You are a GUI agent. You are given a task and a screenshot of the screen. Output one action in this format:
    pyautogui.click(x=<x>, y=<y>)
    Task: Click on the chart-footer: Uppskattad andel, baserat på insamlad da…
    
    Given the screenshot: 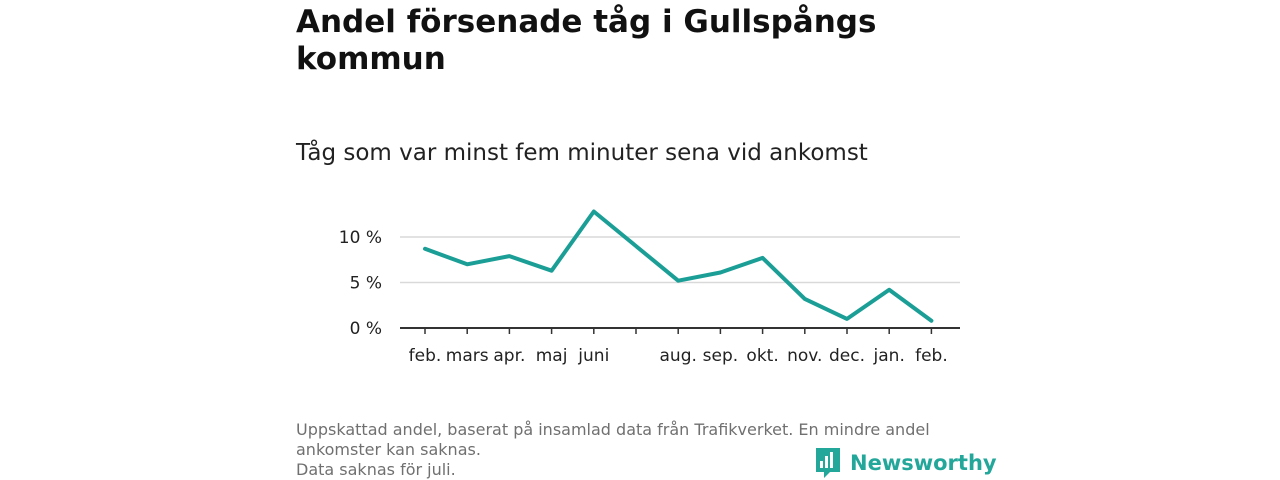 What is the action you would take?
    pyautogui.click(x=641, y=450)
    